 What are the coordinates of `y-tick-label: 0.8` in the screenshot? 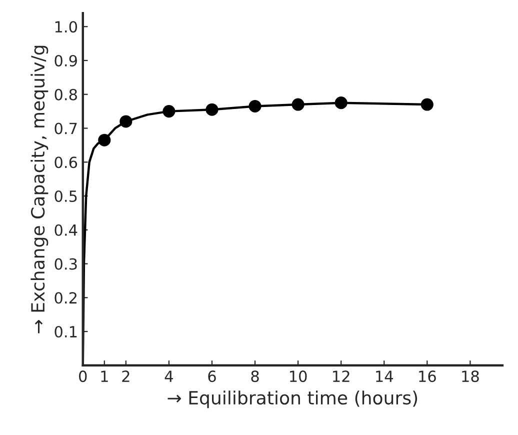 It's located at (65, 94).